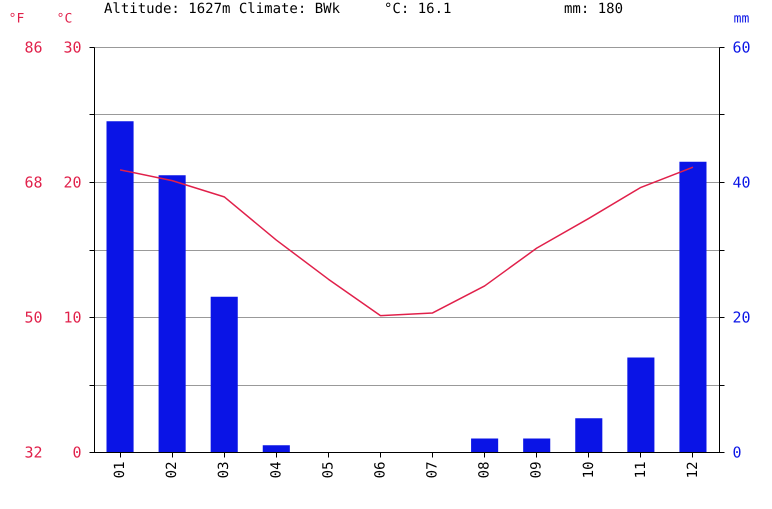  What do you see at coordinates (692, 470) in the screenshot?
I see `x-tick-label: 12` at bounding box center [692, 470].